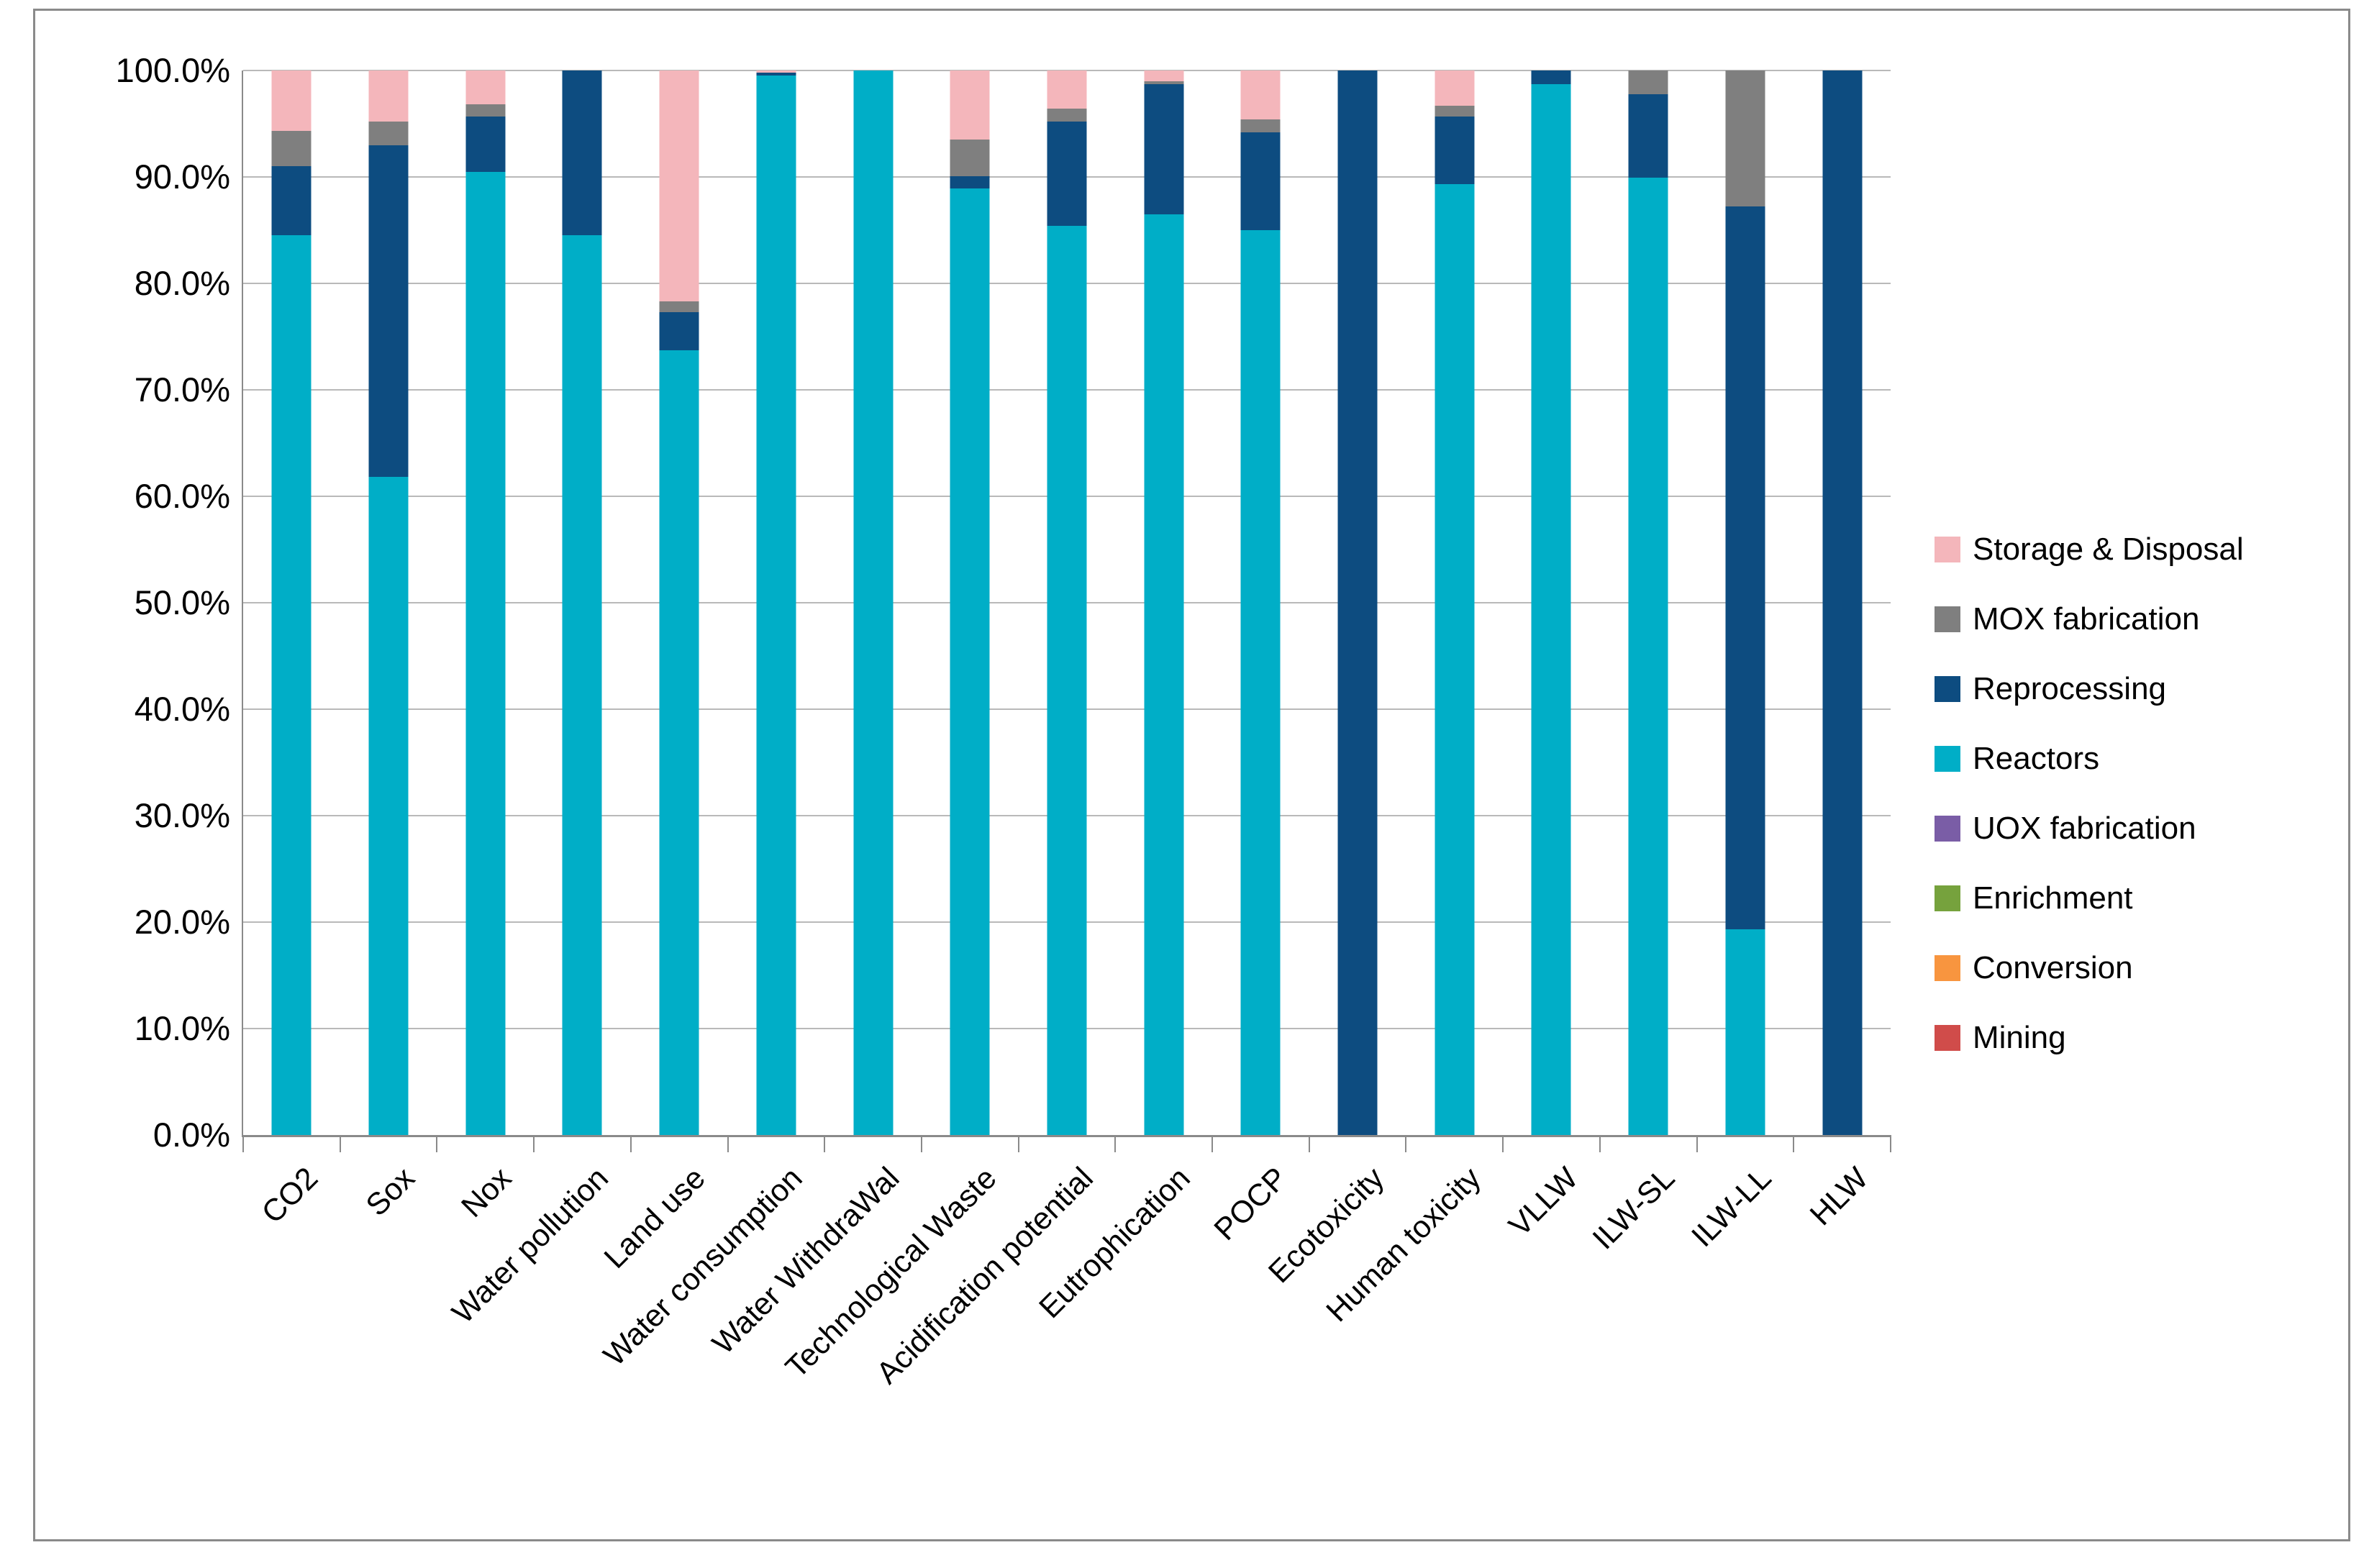 This screenshot has width=2364, height=1568. What do you see at coordinates (1164, 674) in the screenshot?
I see `segment-reactors-eutrophication` at bounding box center [1164, 674].